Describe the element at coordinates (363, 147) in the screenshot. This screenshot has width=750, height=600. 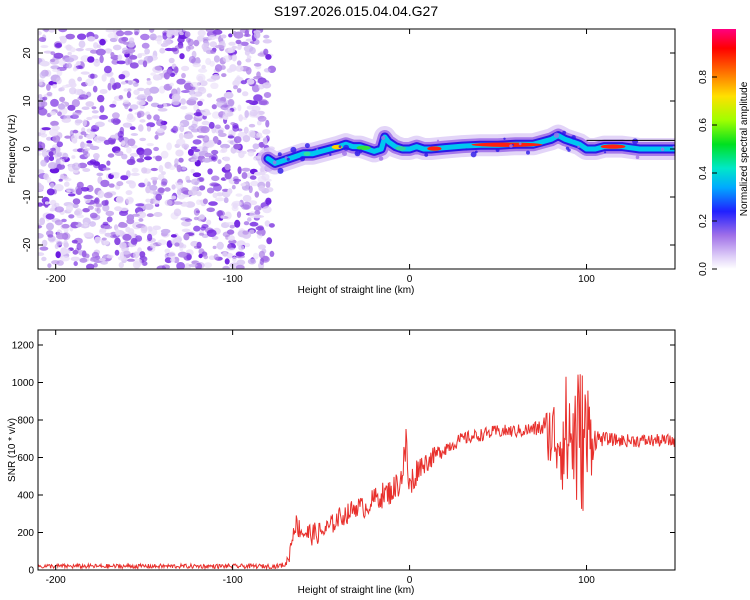
I see `track-hot-segment` at that location.